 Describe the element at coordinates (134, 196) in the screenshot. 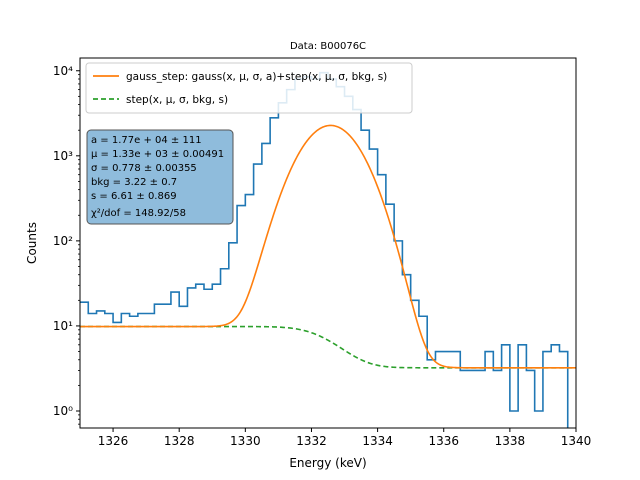

I see `stats-line-s: s = 6.61 ± 0.869` at that location.